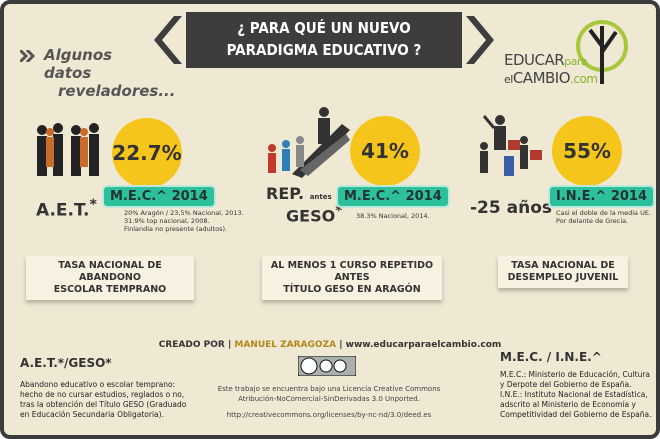 This screenshot has width=660, height=439. I want to click on notes: 38.3% Nacional, 2014., so click(393, 216).